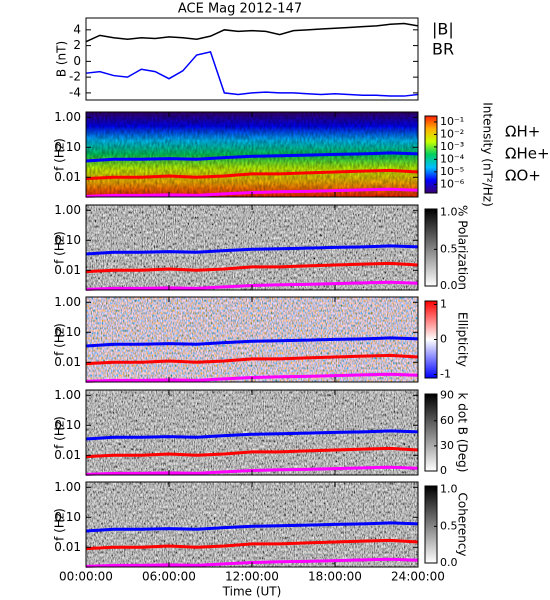  Describe the element at coordinates (77, 29) in the screenshot. I see `y-tick-label: 4` at that location.